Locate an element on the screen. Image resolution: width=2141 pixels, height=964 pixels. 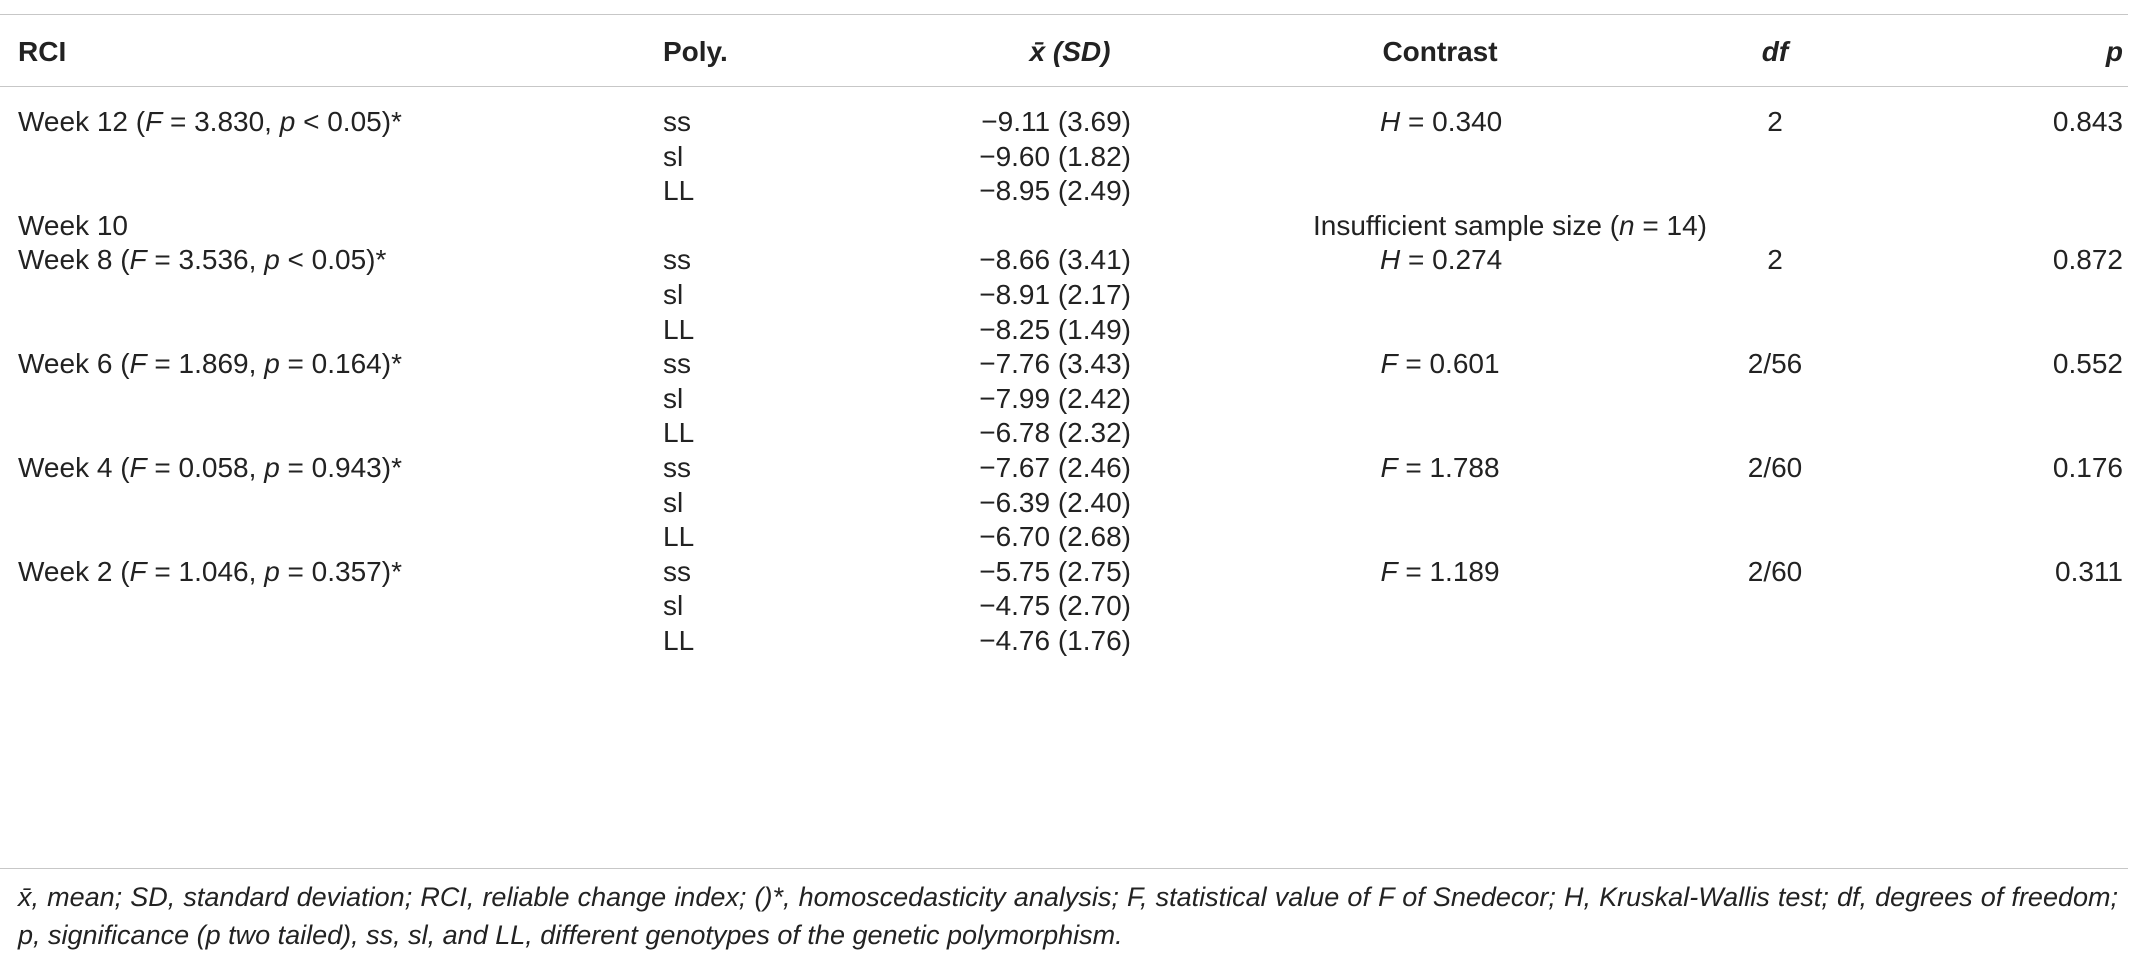
mean-sd-cell: −7.99 (2.42) is located at coordinates (1055, 398).